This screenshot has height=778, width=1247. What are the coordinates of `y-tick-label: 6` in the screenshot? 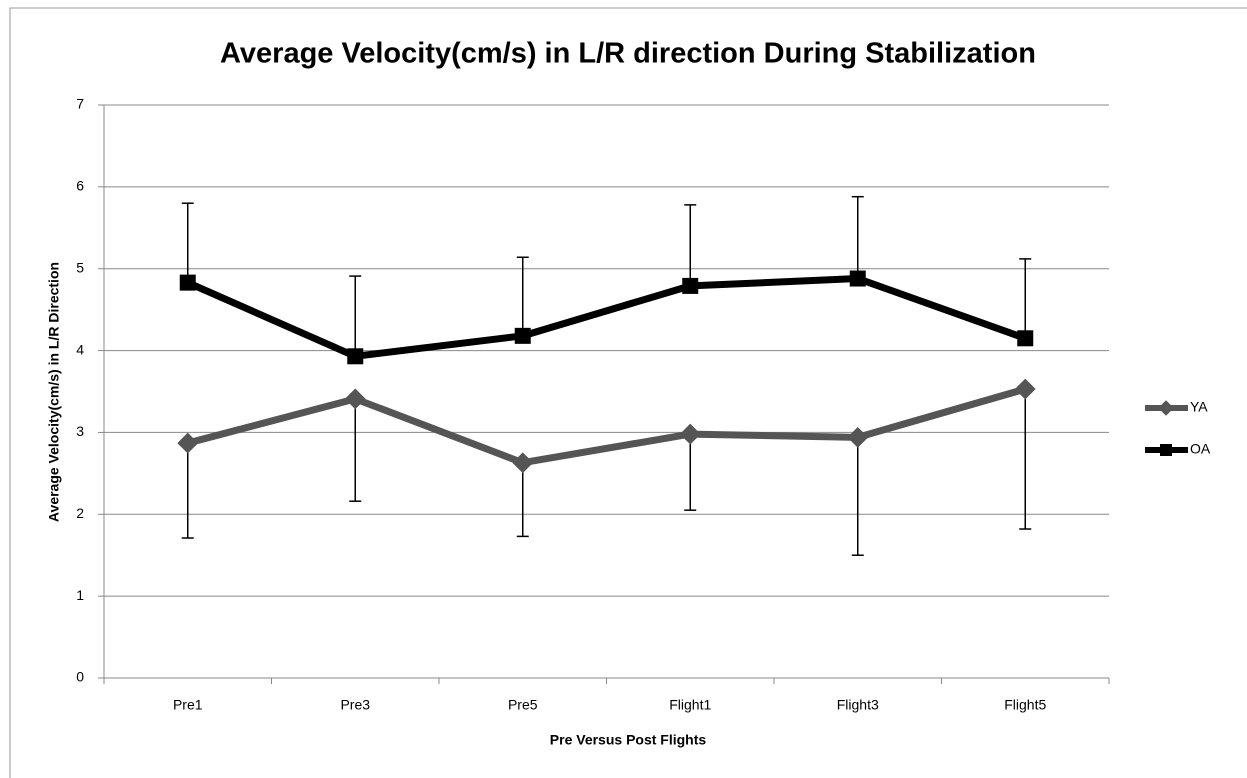 It's located at (80, 186).